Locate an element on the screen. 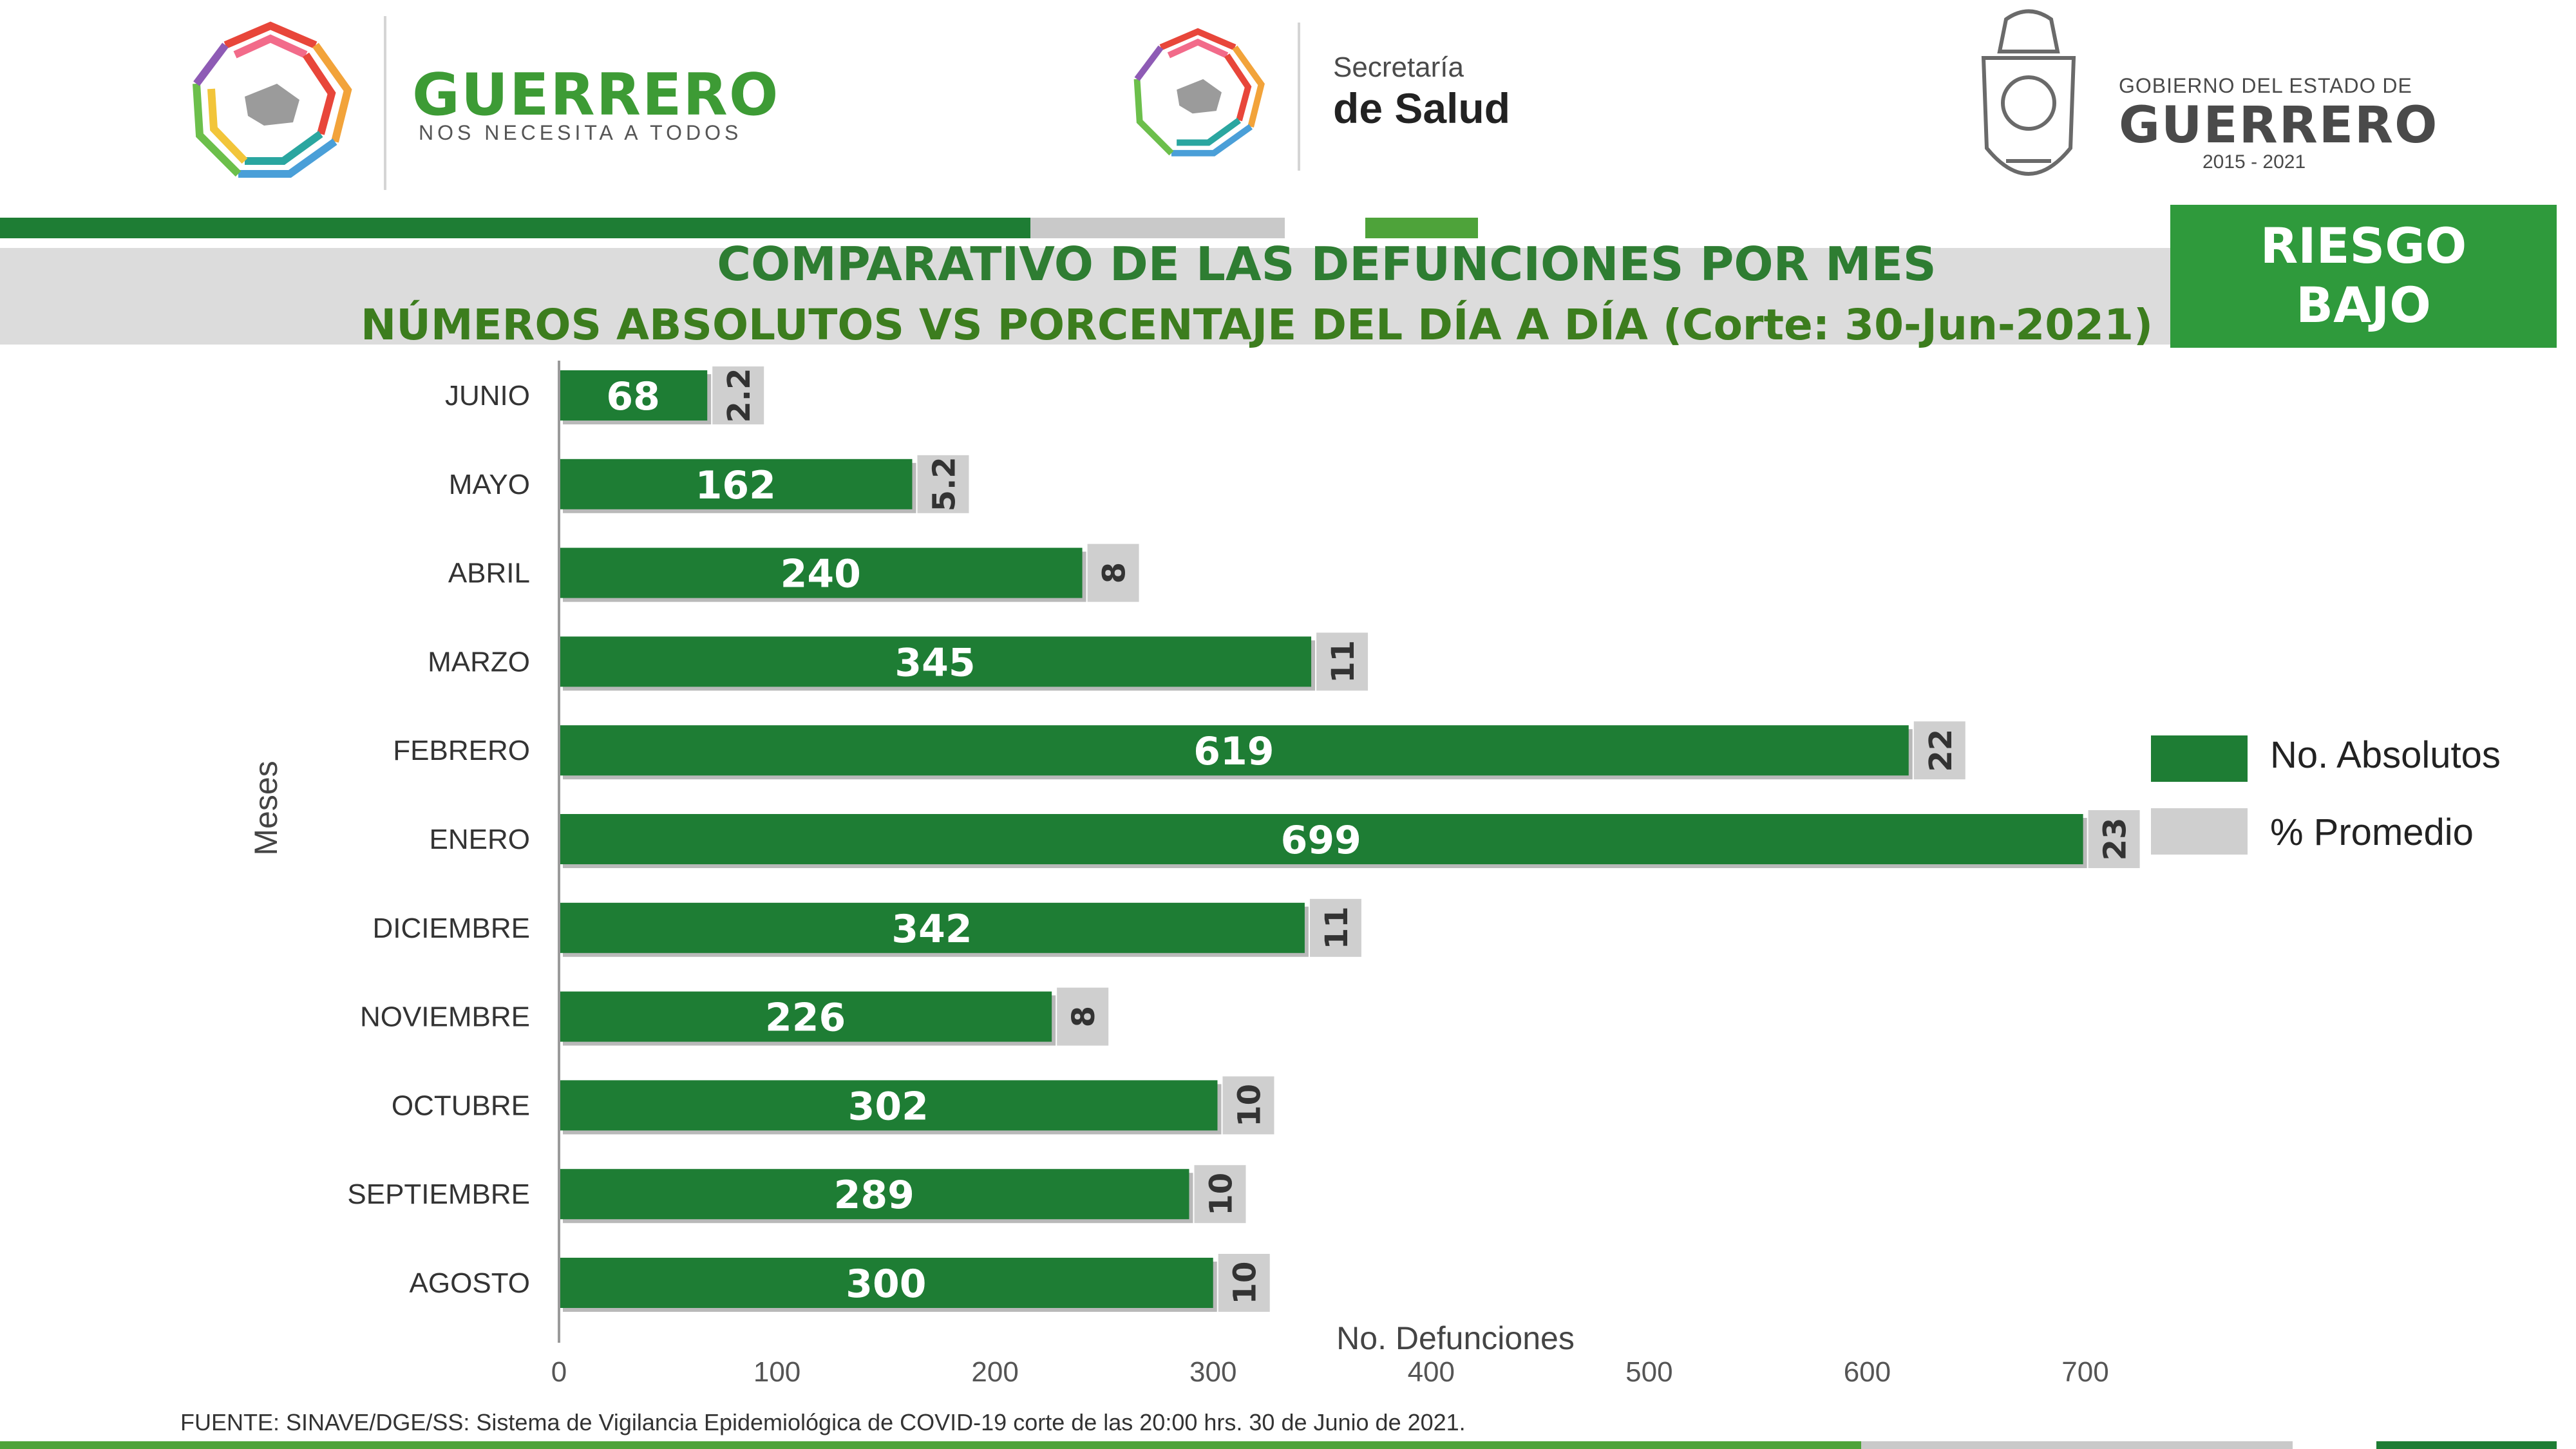 This screenshot has width=2576, height=1449. bar-value-label: 68 is located at coordinates (633, 397).